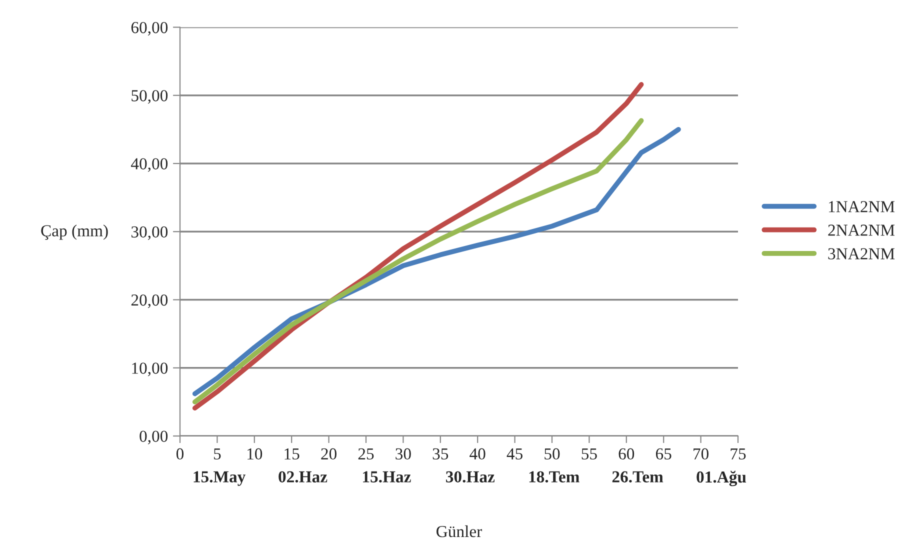 The width and height of the screenshot is (900, 545). Describe the element at coordinates (554, 477) in the screenshot. I see `text: 18.Tem` at that location.